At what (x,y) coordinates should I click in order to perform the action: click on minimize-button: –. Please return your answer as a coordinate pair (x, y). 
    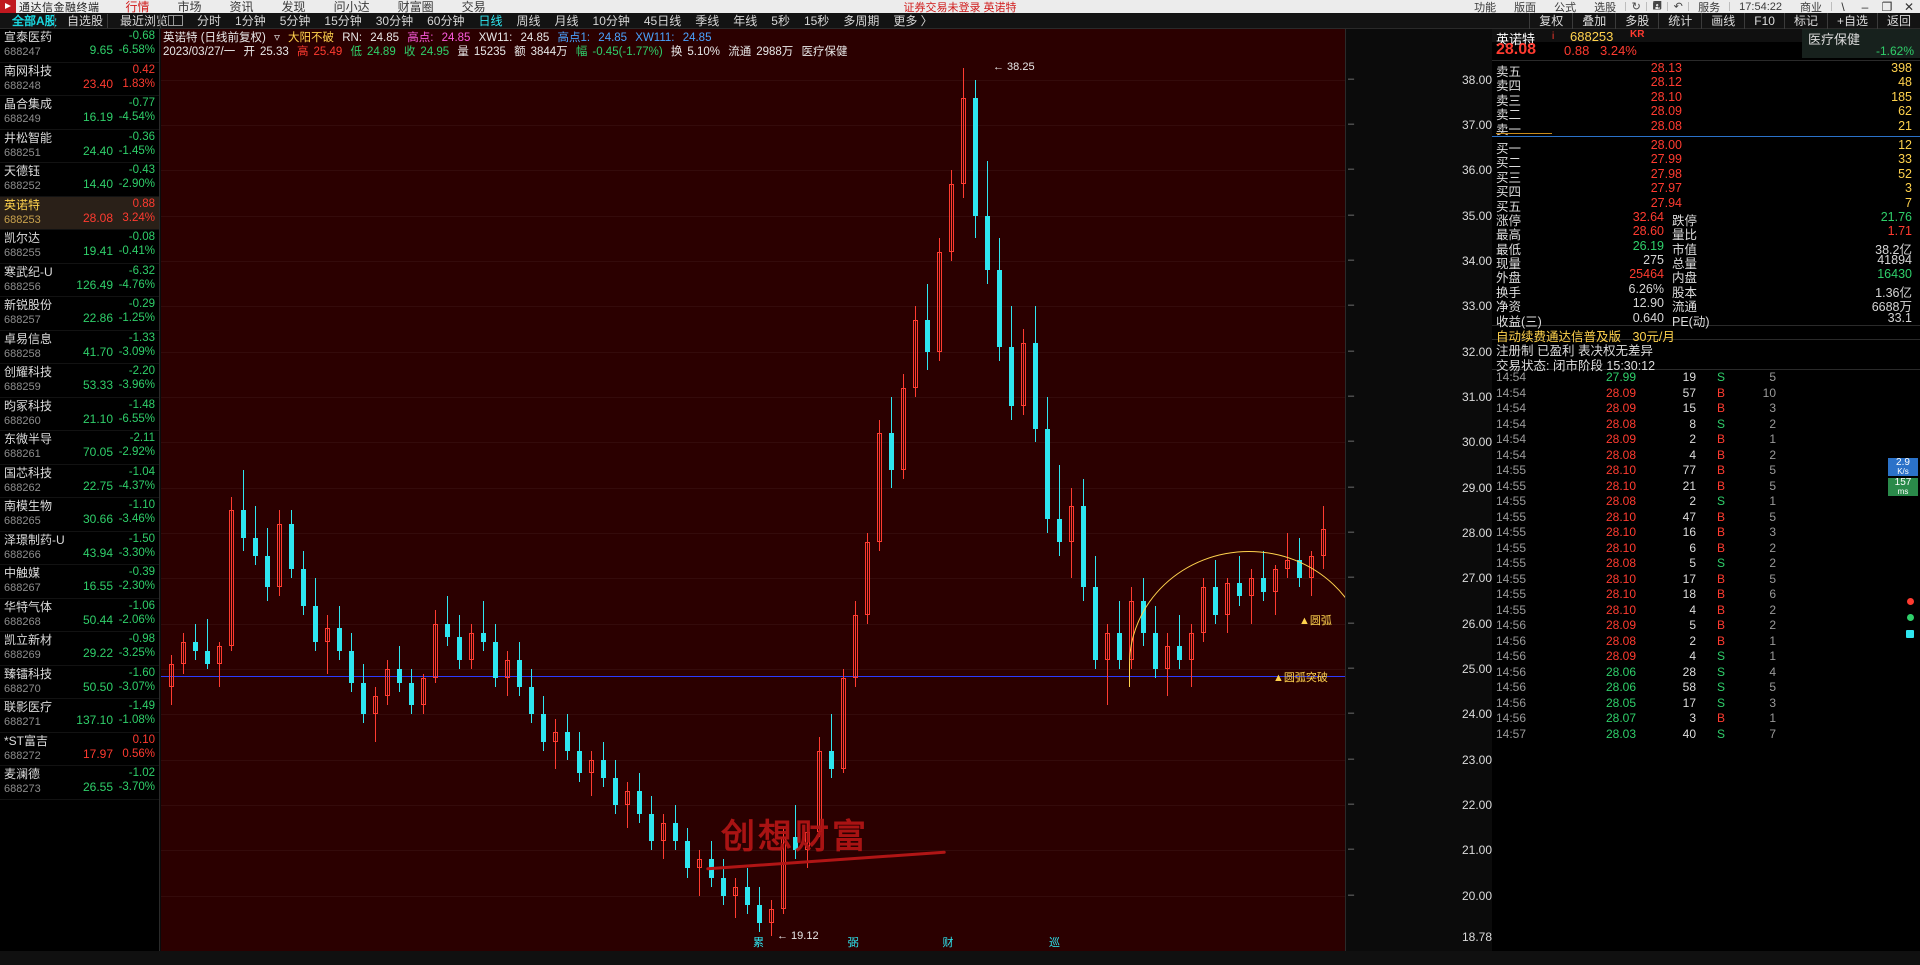
    Looking at the image, I should click on (1865, 7).